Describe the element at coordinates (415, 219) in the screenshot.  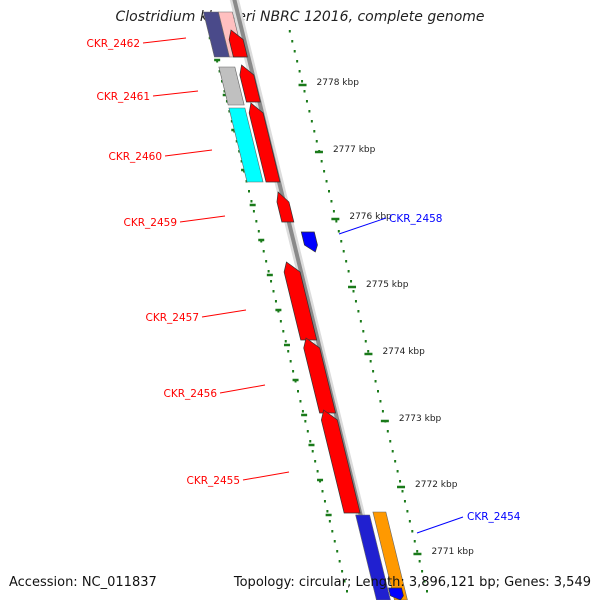
I see `gene-label: CKR_2458` at that location.